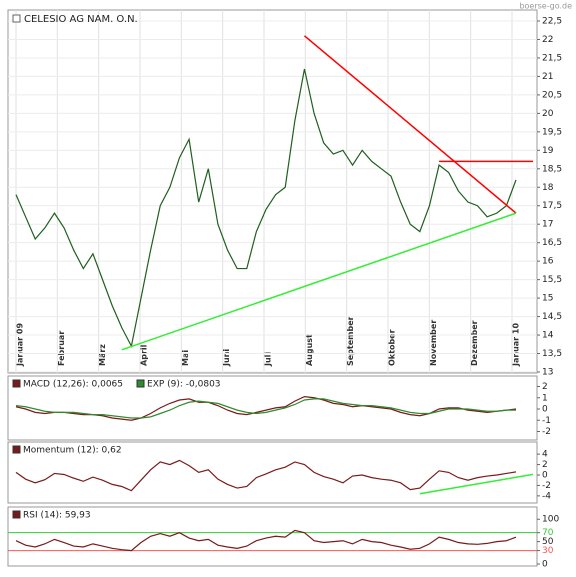 The width and height of the screenshot is (576, 577). I want to click on y-tick-label: 17, so click(547, 225).